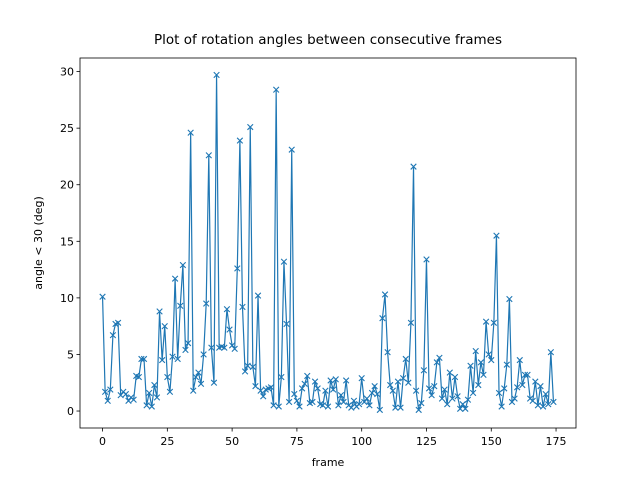 Image resolution: width=640 pixels, height=480 pixels. I want to click on y-tick-label: 10, so click(67, 298).